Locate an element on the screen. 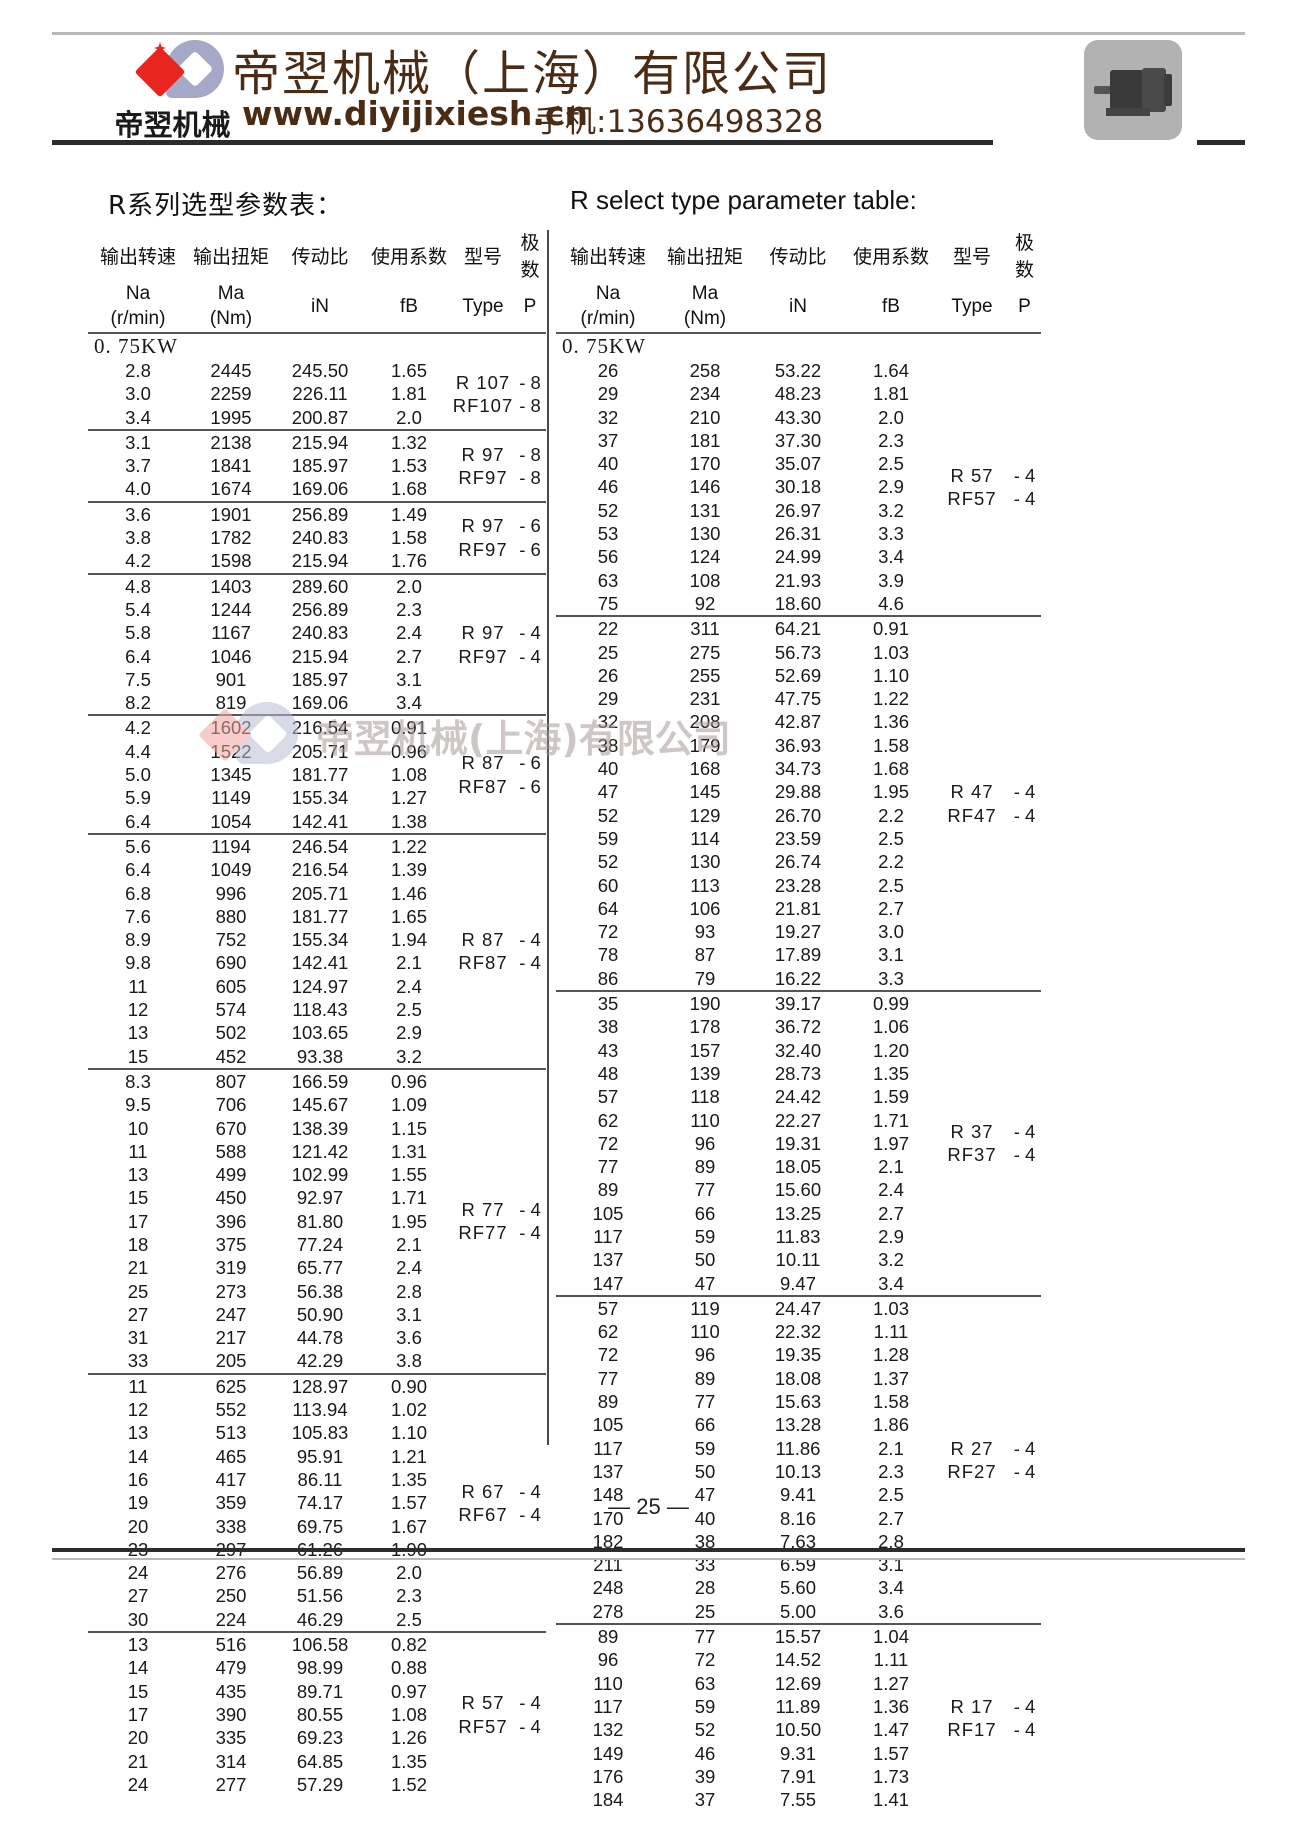 The height and width of the screenshot is (1827, 1297). cell-na: 117 is located at coordinates (608, 1706).